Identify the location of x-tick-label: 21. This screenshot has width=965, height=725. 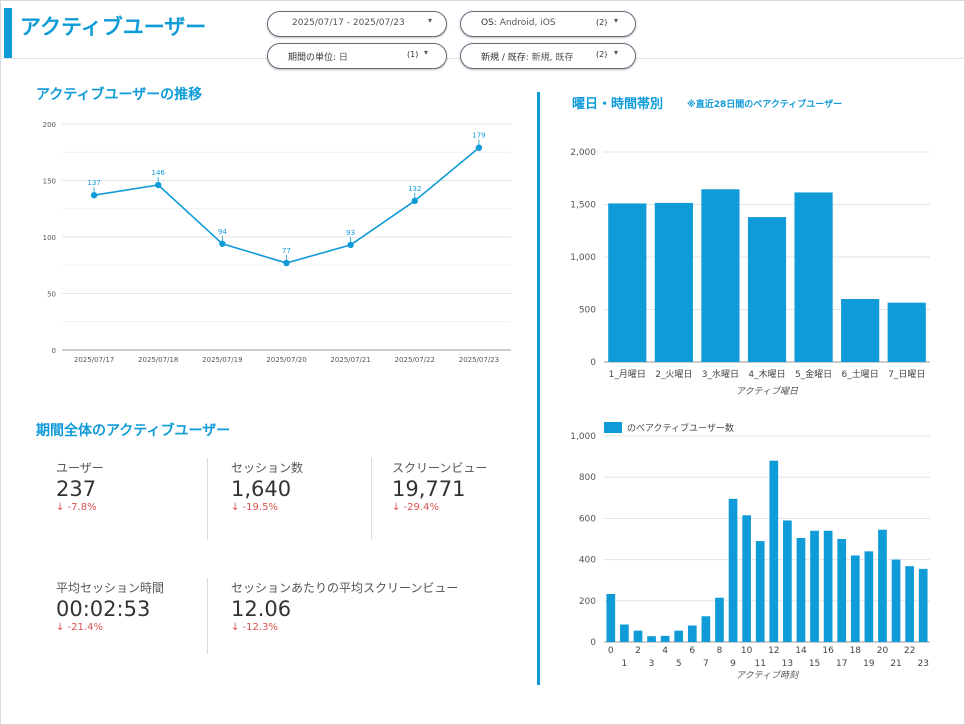
(895, 664).